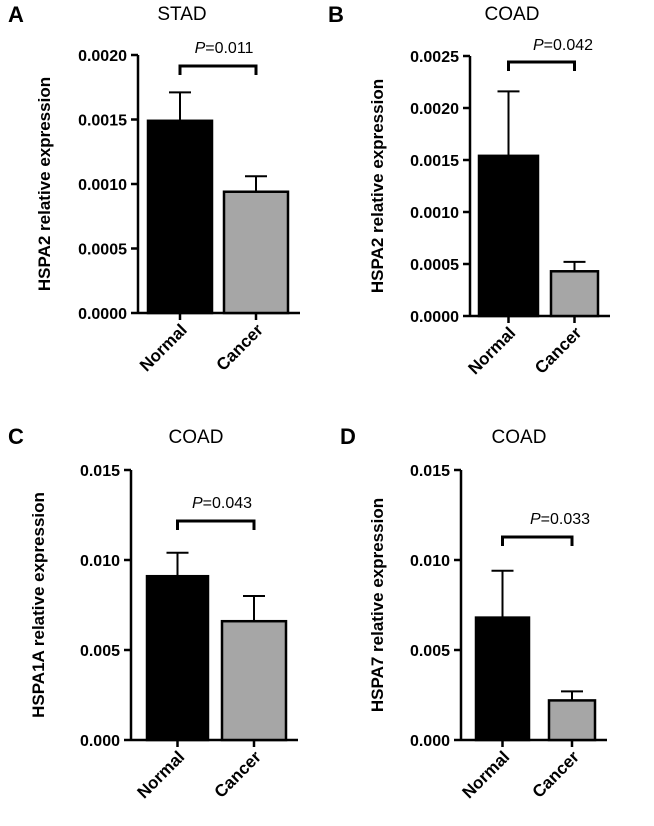 This screenshot has height=826, width=654. What do you see at coordinates (565, 519) in the screenshot?
I see `p-value-text: =0.033` at bounding box center [565, 519].